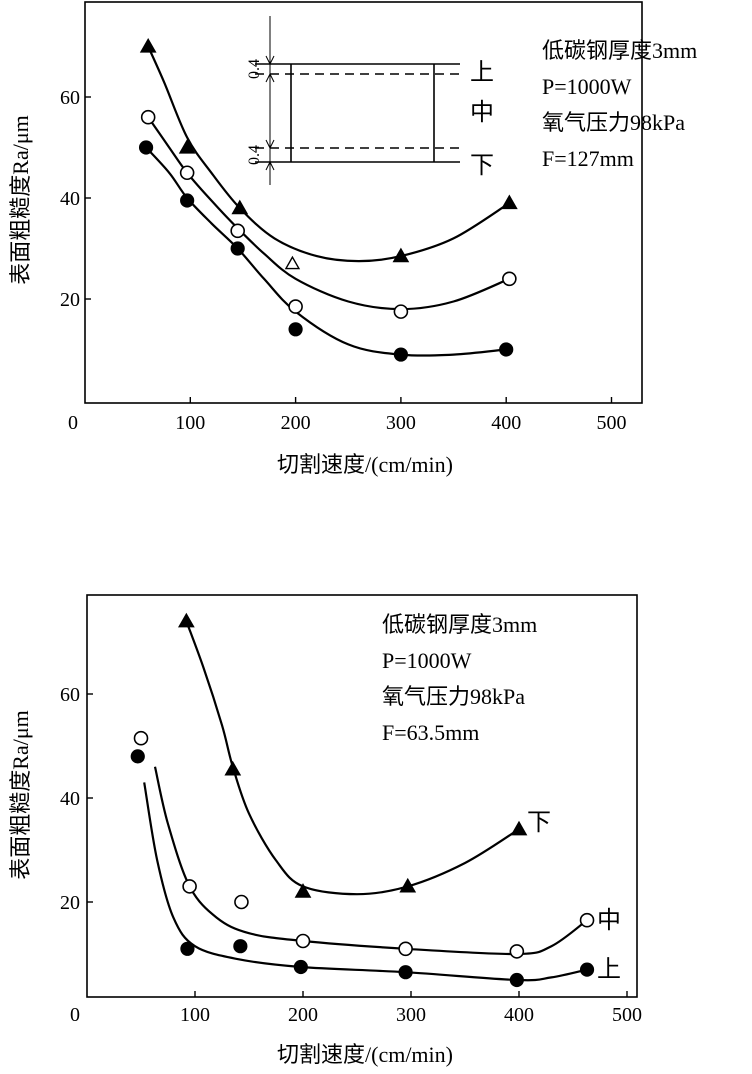 This screenshot has width=752, height=1074. What do you see at coordinates (609, 920) in the screenshot?
I see `series-label-middle: 中` at bounding box center [609, 920].